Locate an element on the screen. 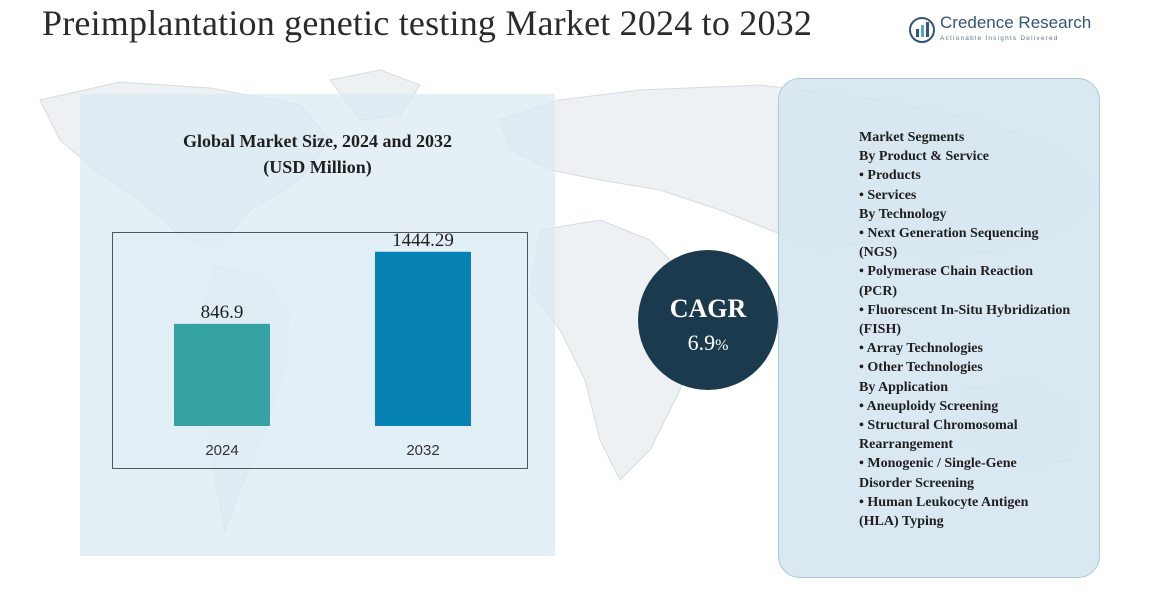  segment-item: • Products is located at coordinates (890, 176).